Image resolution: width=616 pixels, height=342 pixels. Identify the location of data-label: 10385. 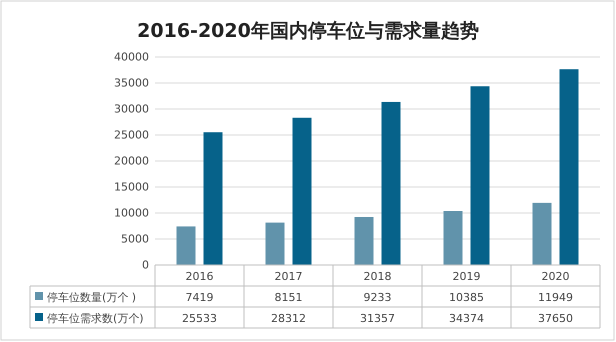
(466, 297).